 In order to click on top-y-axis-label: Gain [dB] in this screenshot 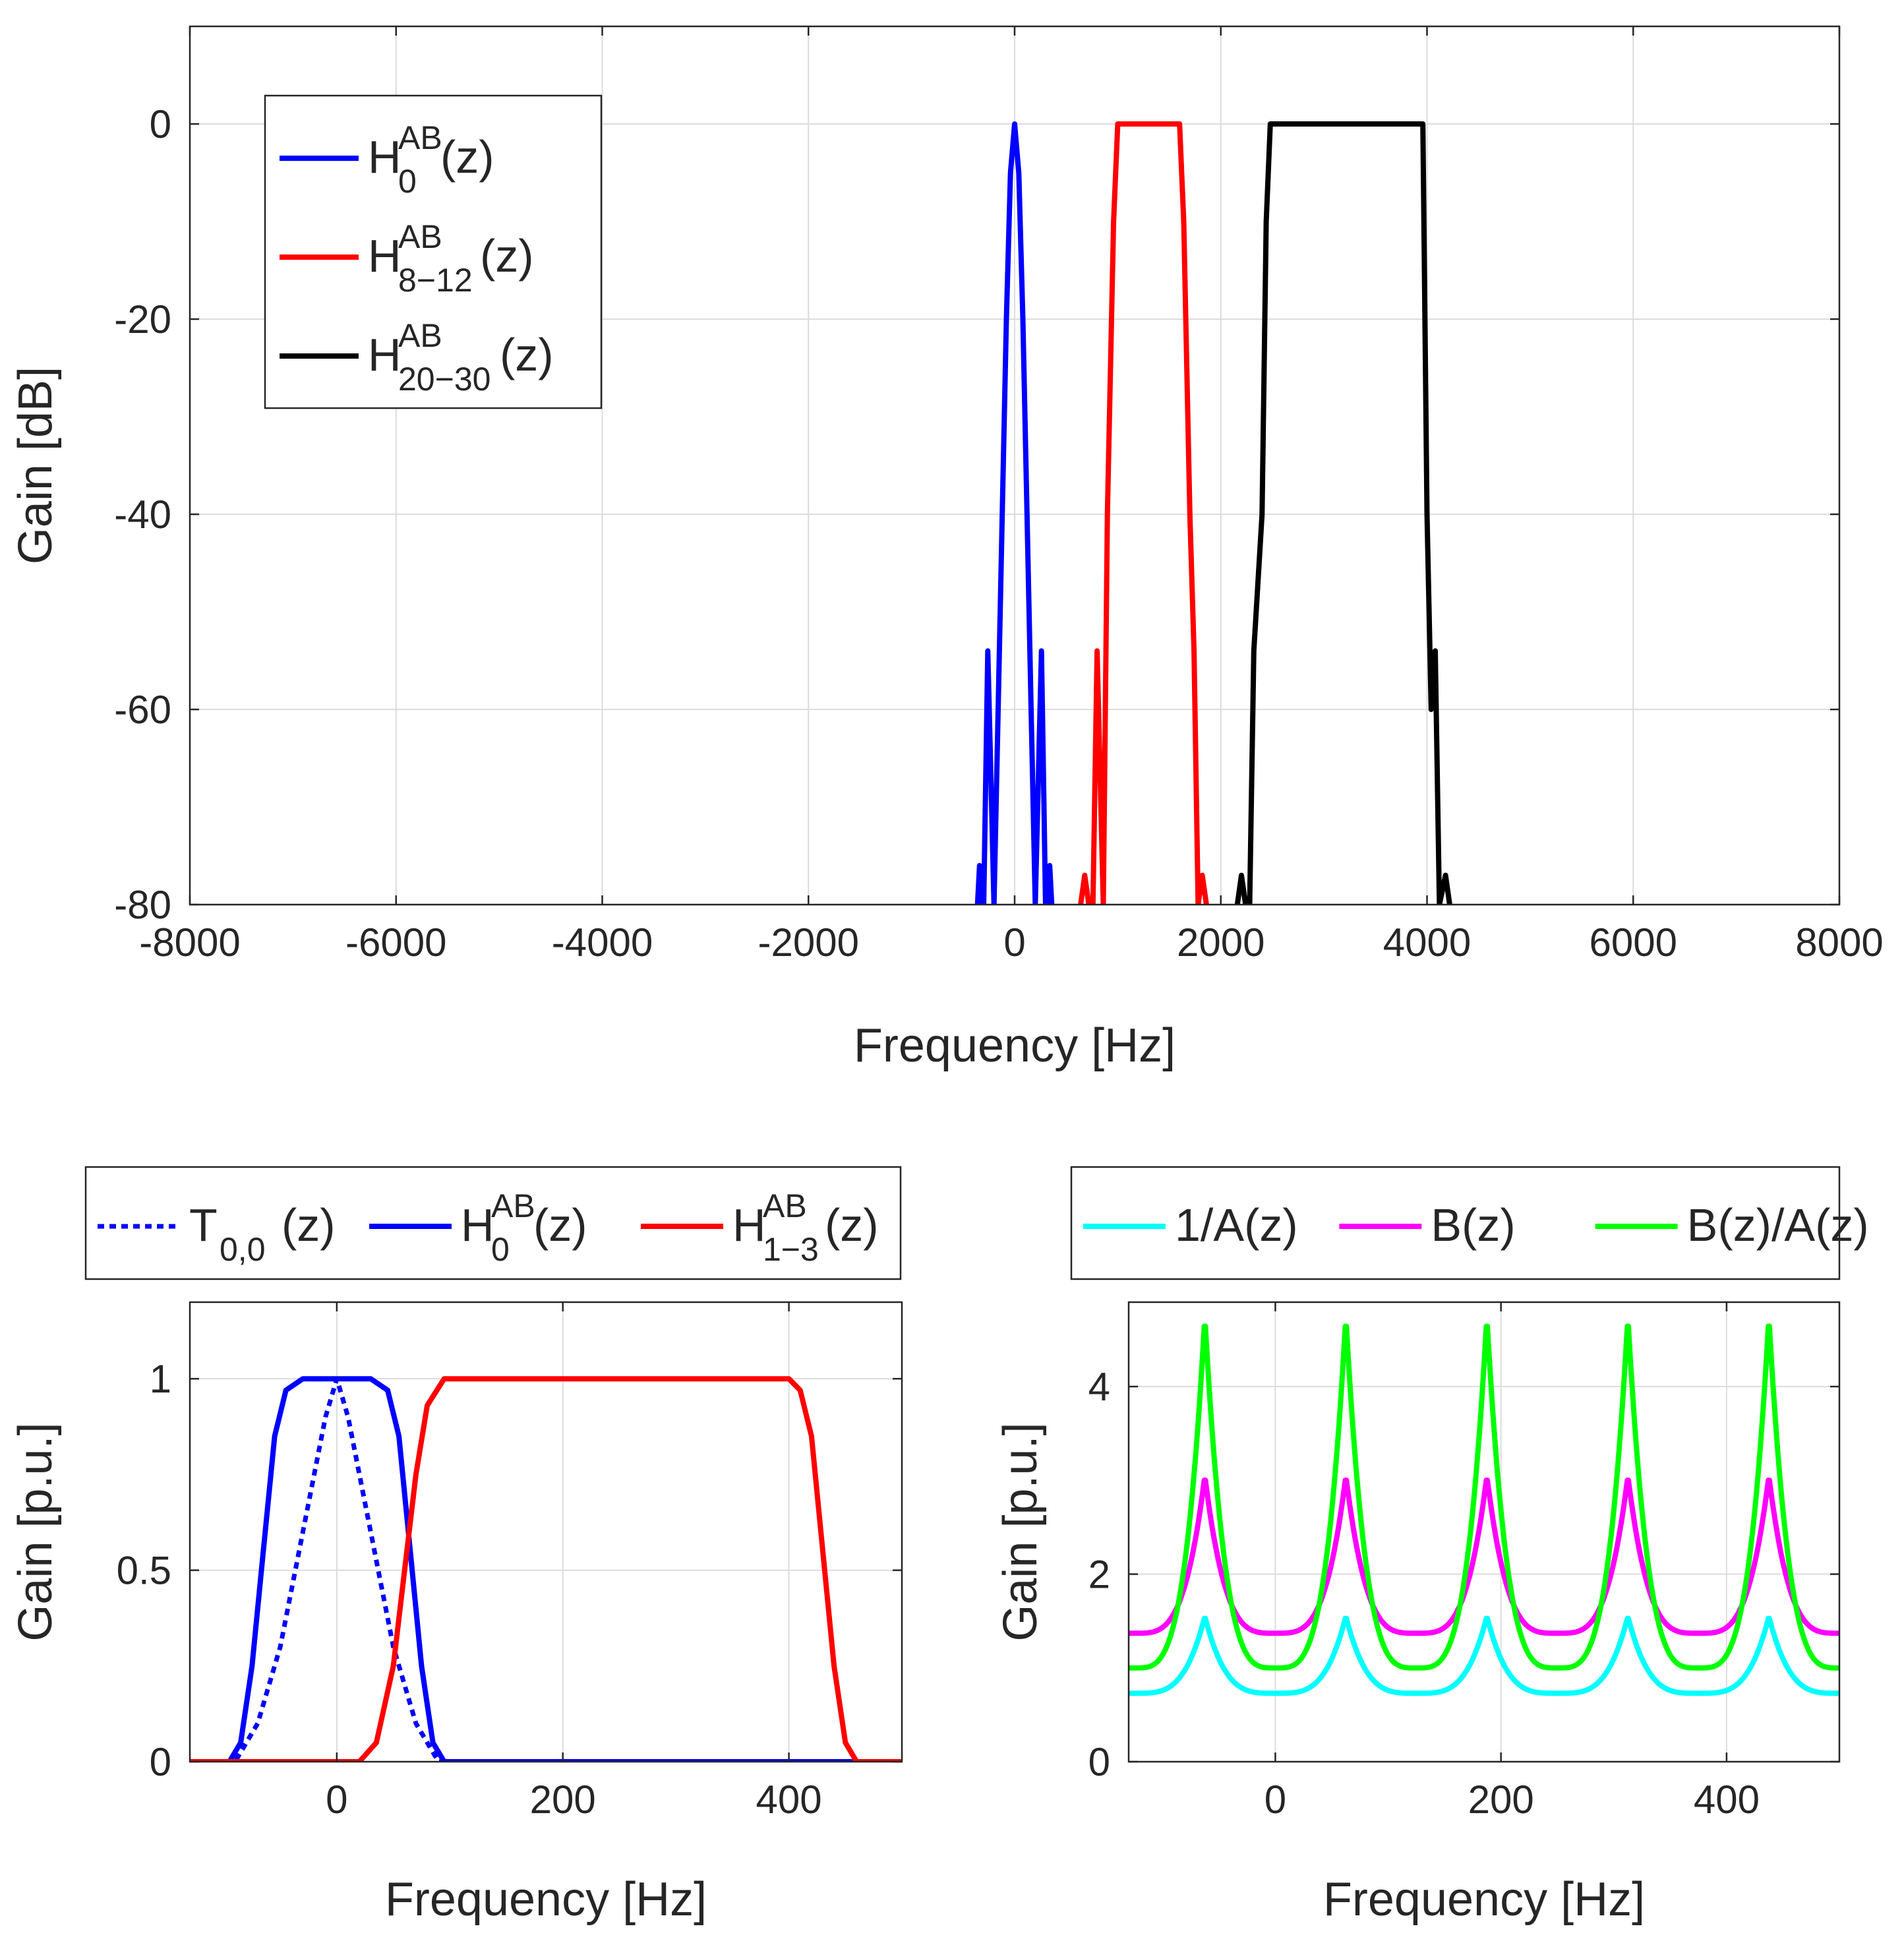, I will do `click(35, 466)`.